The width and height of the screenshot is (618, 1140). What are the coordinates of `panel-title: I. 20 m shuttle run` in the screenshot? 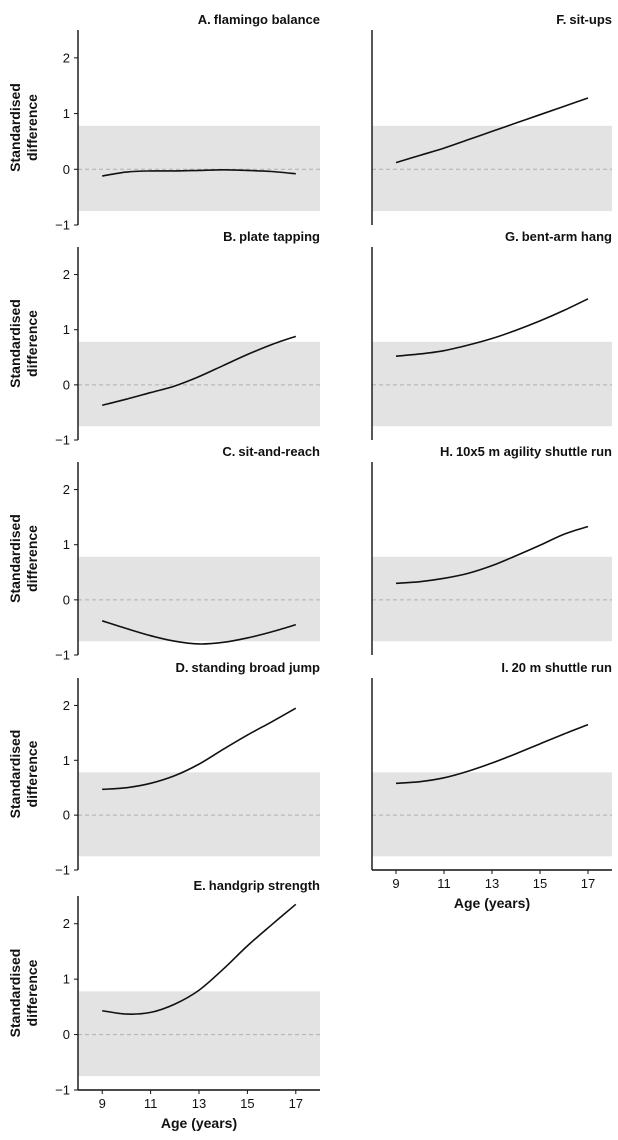 It's located at (556, 667).